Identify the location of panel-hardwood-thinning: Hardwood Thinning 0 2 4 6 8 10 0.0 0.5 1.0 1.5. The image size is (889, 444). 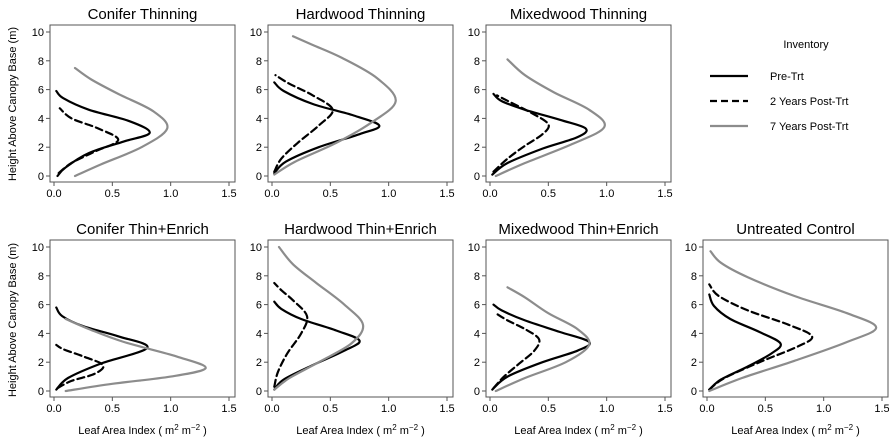
(352, 103).